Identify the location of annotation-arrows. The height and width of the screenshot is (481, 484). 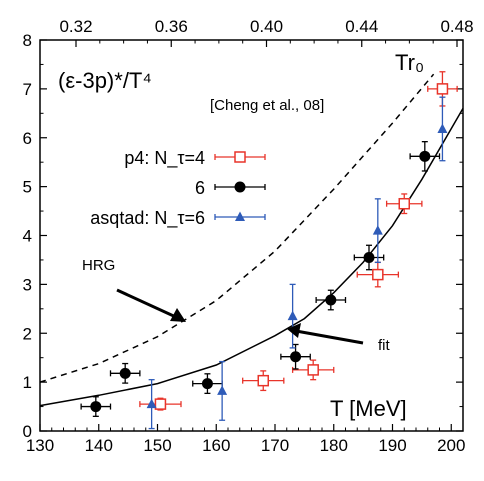
(240, 316).